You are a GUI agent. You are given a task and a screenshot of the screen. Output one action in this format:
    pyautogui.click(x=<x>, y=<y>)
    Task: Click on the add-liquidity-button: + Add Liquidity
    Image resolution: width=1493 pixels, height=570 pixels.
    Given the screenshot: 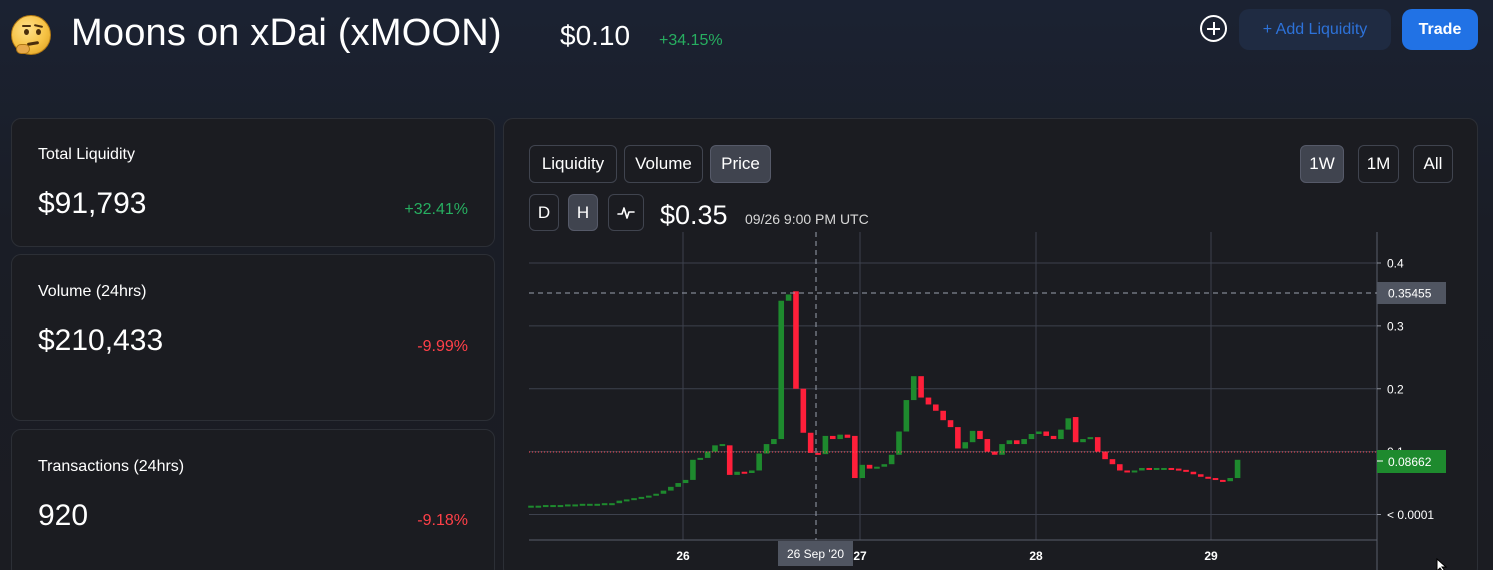 What is the action you would take?
    pyautogui.click(x=1315, y=29)
    